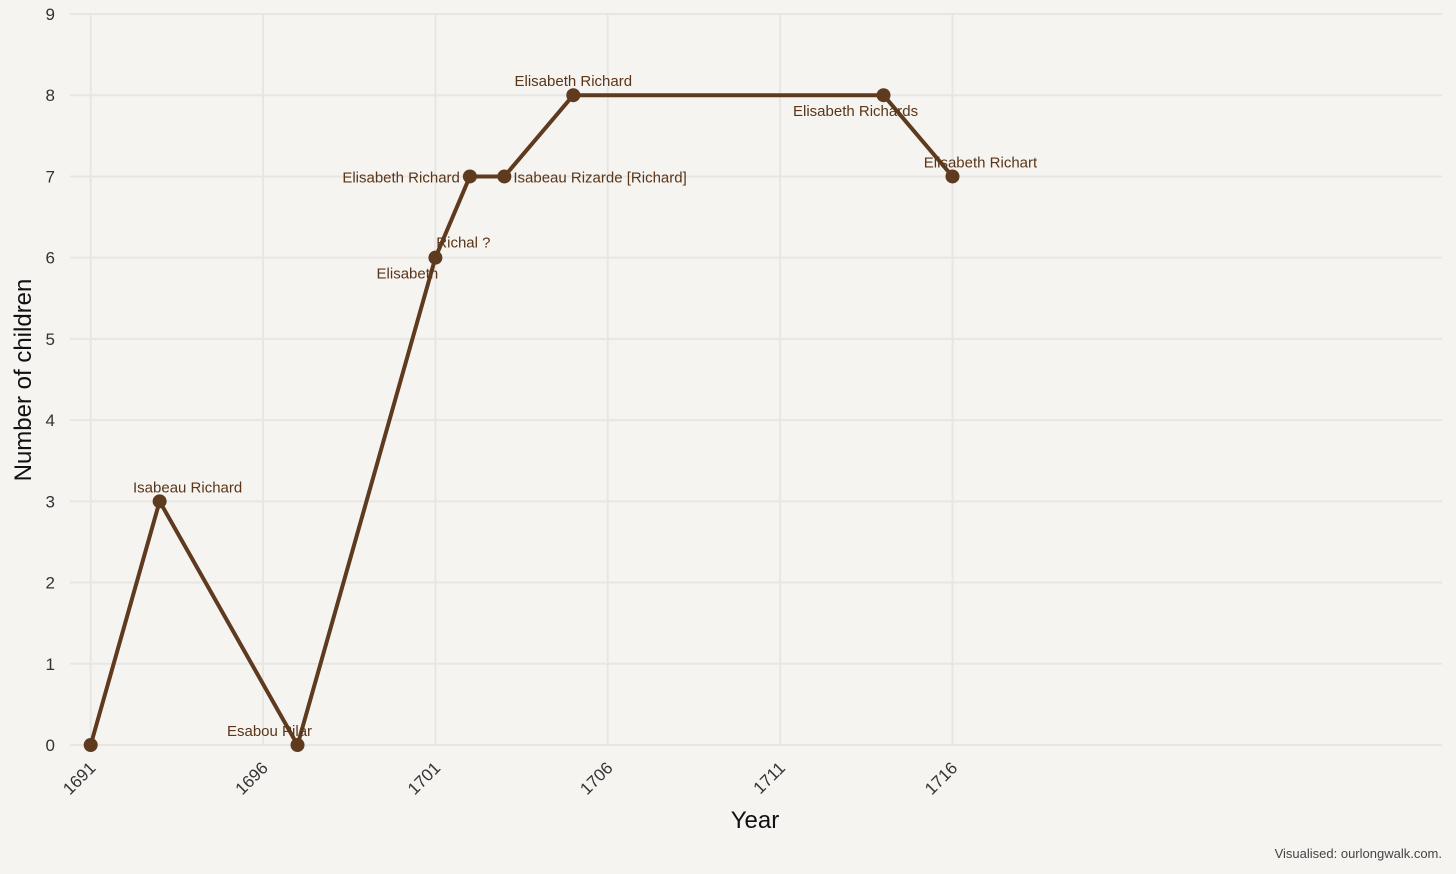 The width and height of the screenshot is (1456, 874). Describe the element at coordinates (424, 778) in the screenshot. I see `x-tick-label: 1701` at that location.